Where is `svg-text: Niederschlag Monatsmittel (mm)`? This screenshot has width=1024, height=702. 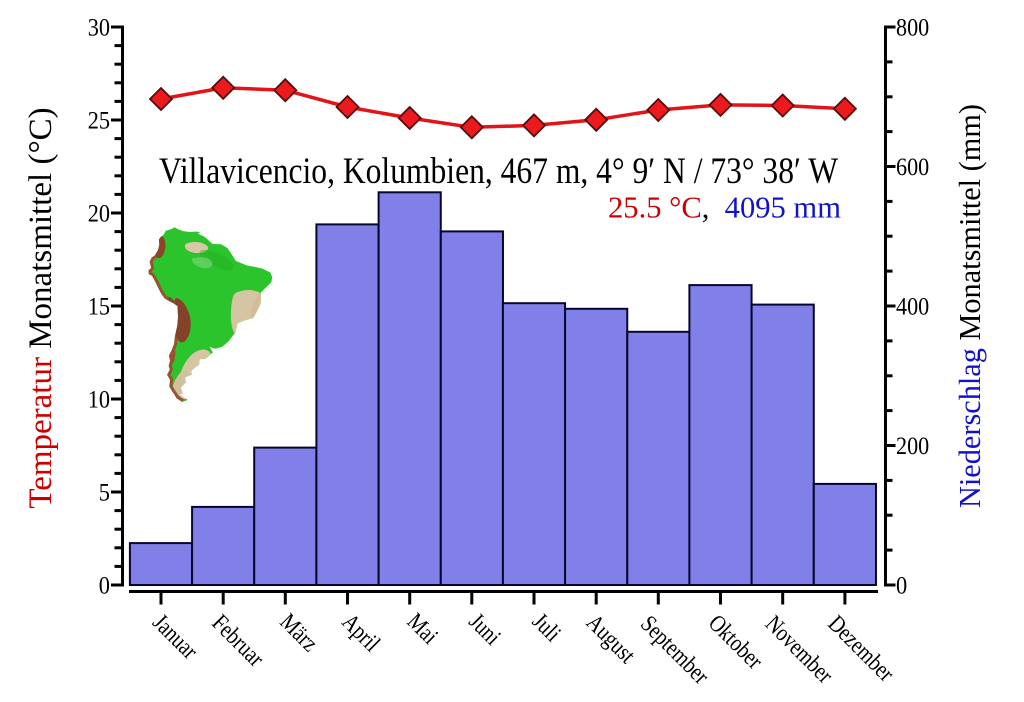
svg-text: Niederschlag Monatsmittel (mm) is located at coordinates (969, 306).